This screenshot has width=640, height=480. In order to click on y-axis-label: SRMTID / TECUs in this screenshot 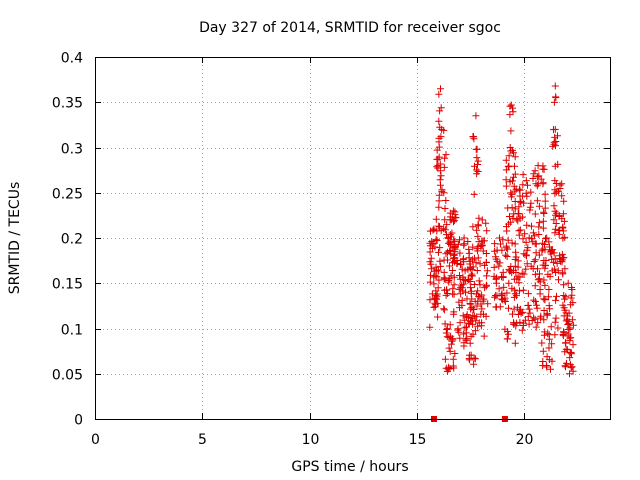, I will do `click(15, 238)`.